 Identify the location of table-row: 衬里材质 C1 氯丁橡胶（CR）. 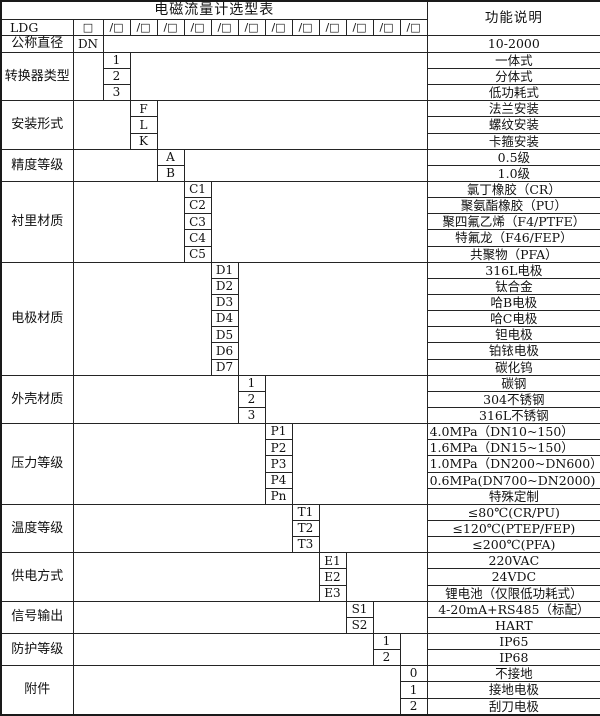
(300, 221).